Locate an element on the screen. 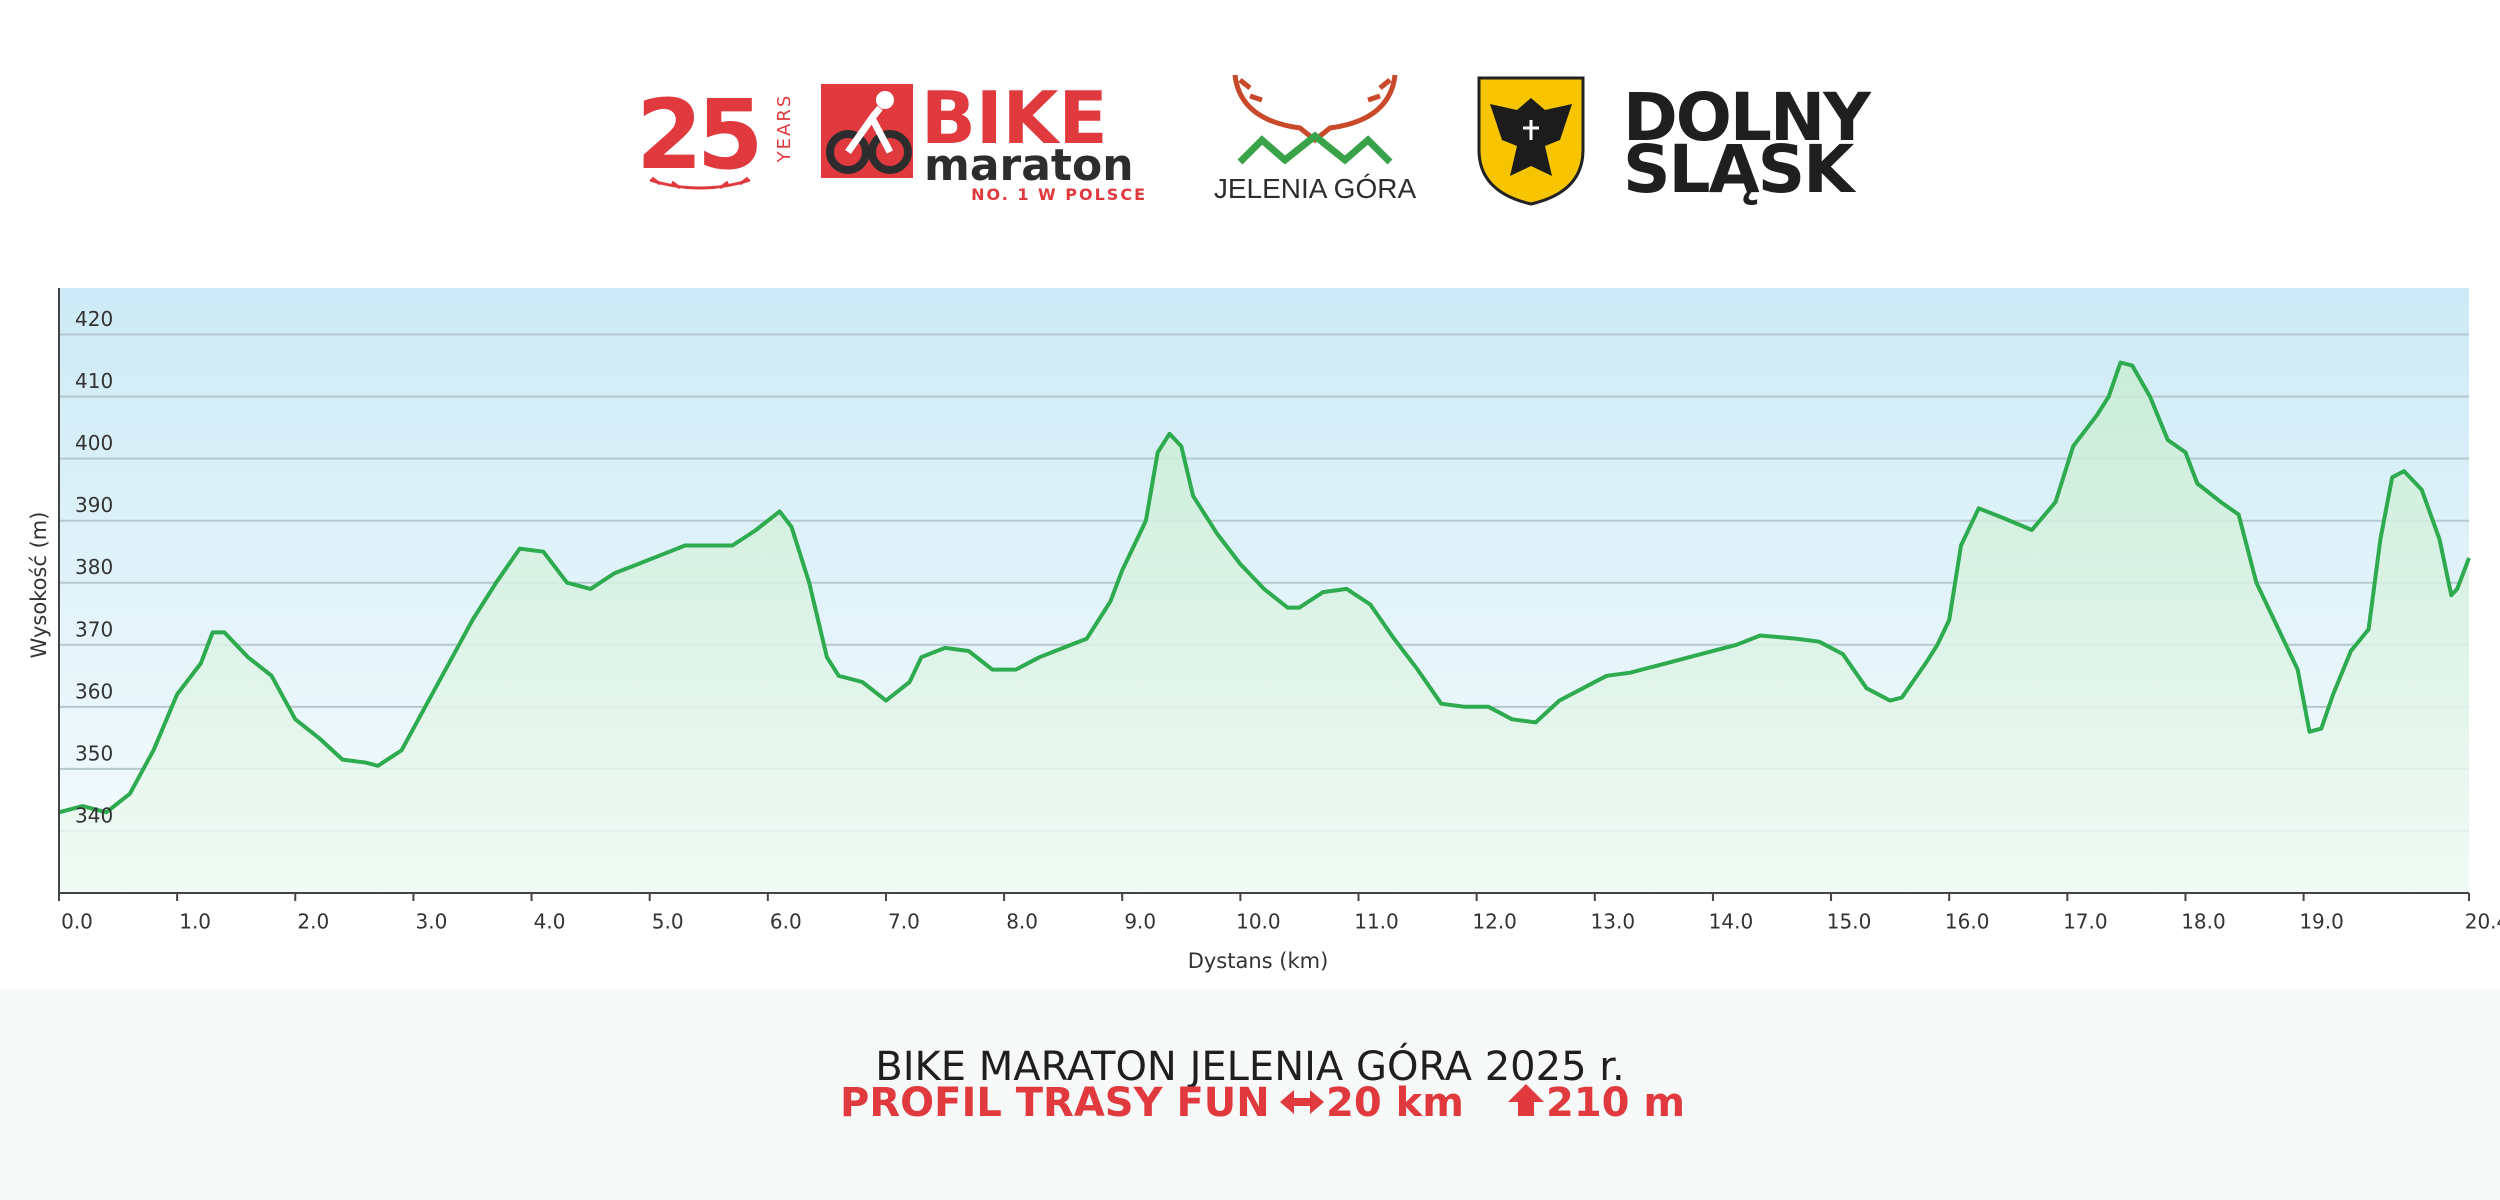 The width and height of the screenshot is (2500, 1200). brand-sub: maraton is located at coordinates (1029, 165).